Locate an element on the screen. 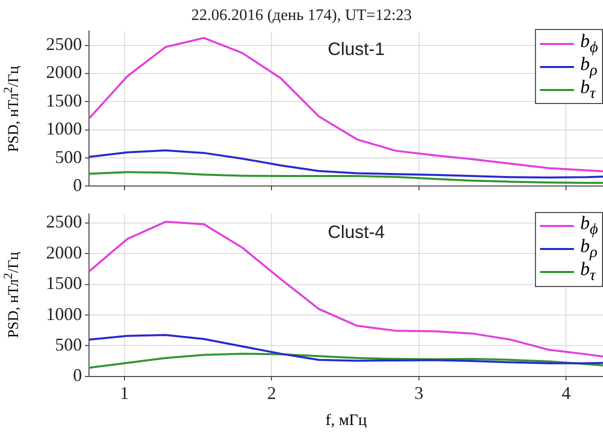 The image size is (603, 432). annotation: Clust-1 is located at coordinates (356, 49).